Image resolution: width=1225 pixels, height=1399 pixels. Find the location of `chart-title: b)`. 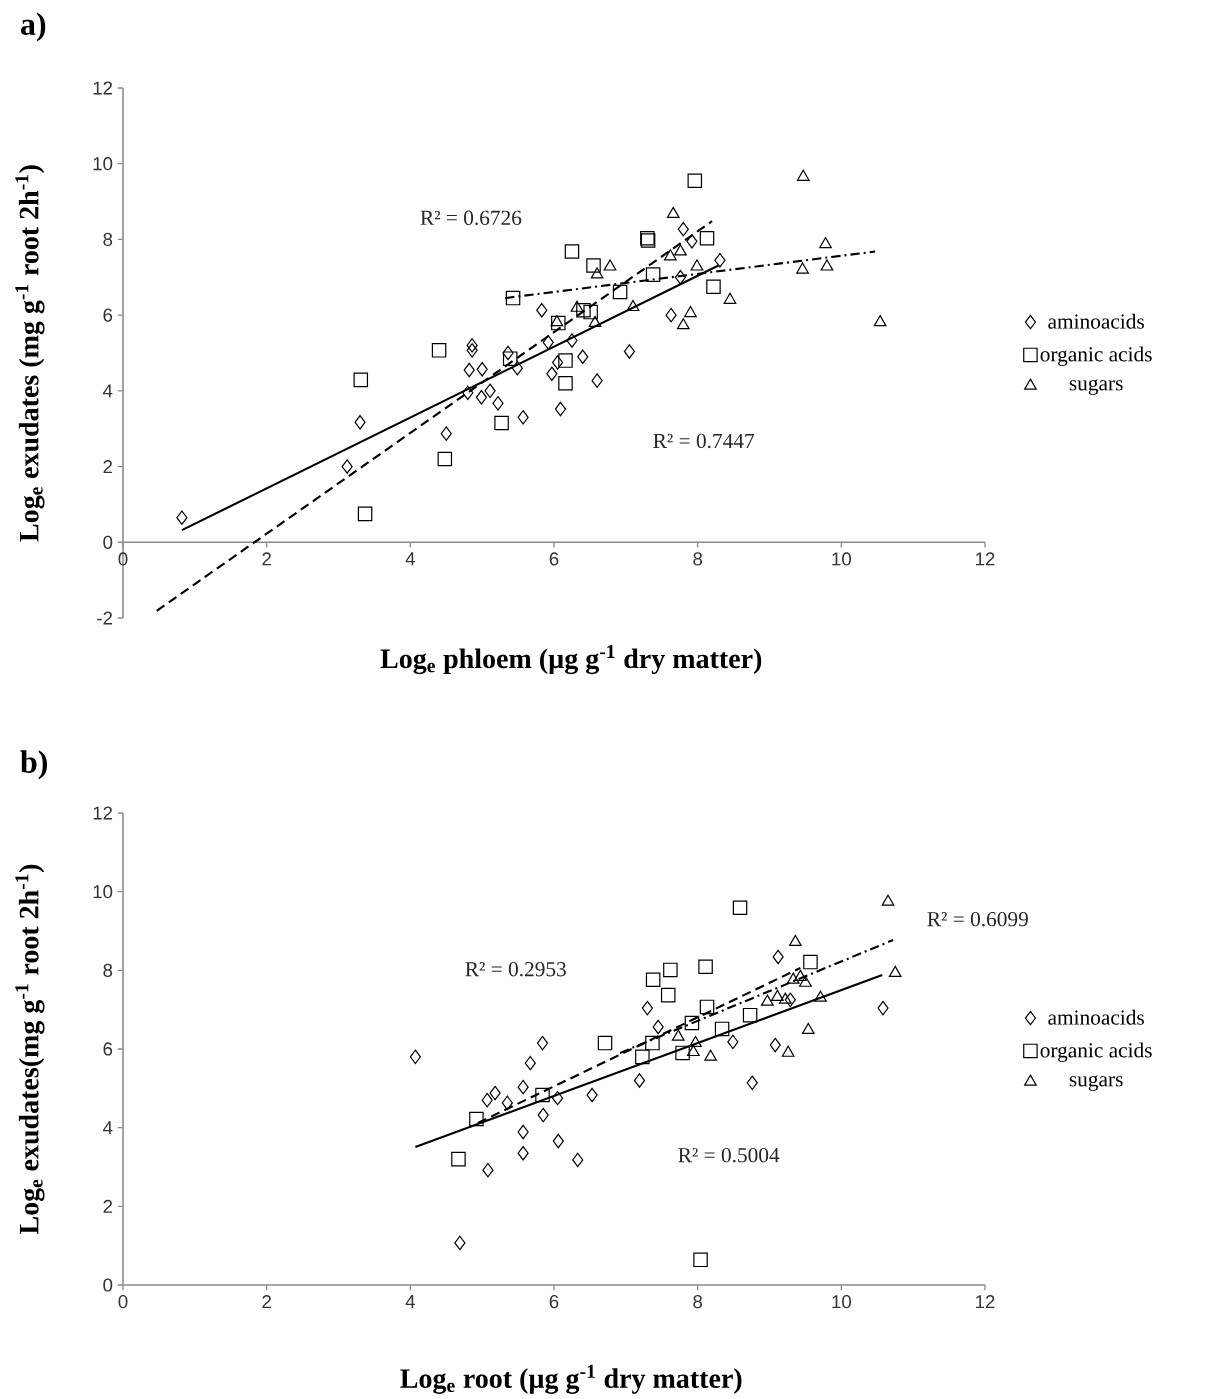

chart-title: b) is located at coordinates (33, 765).